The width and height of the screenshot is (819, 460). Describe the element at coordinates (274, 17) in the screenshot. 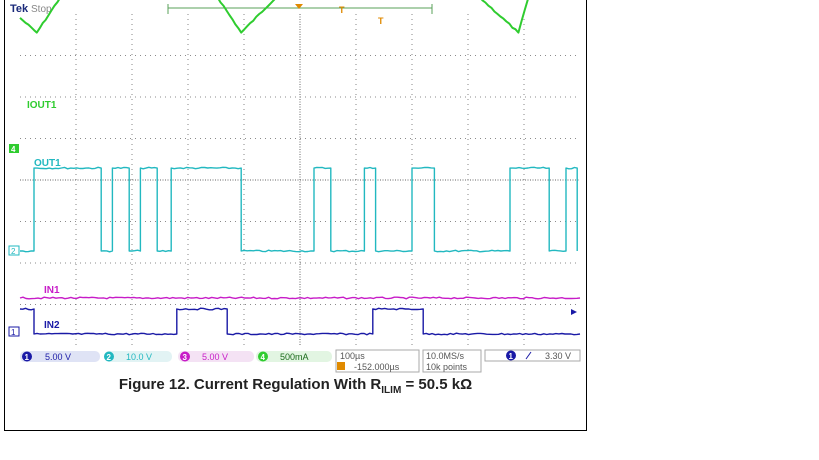

I see `trace-iout1` at that location.